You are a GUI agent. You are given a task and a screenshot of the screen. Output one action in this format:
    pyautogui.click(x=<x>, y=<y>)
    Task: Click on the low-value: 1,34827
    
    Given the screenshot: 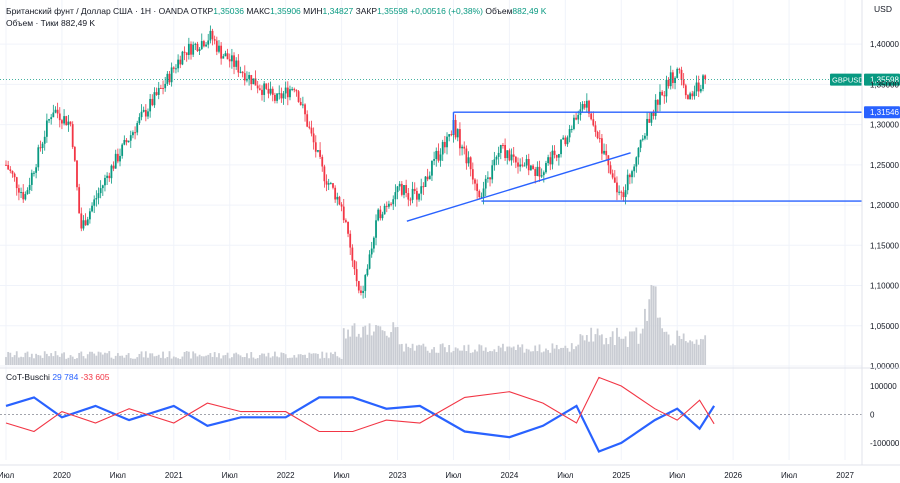 What is the action you would take?
    pyautogui.click(x=338, y=11)
    